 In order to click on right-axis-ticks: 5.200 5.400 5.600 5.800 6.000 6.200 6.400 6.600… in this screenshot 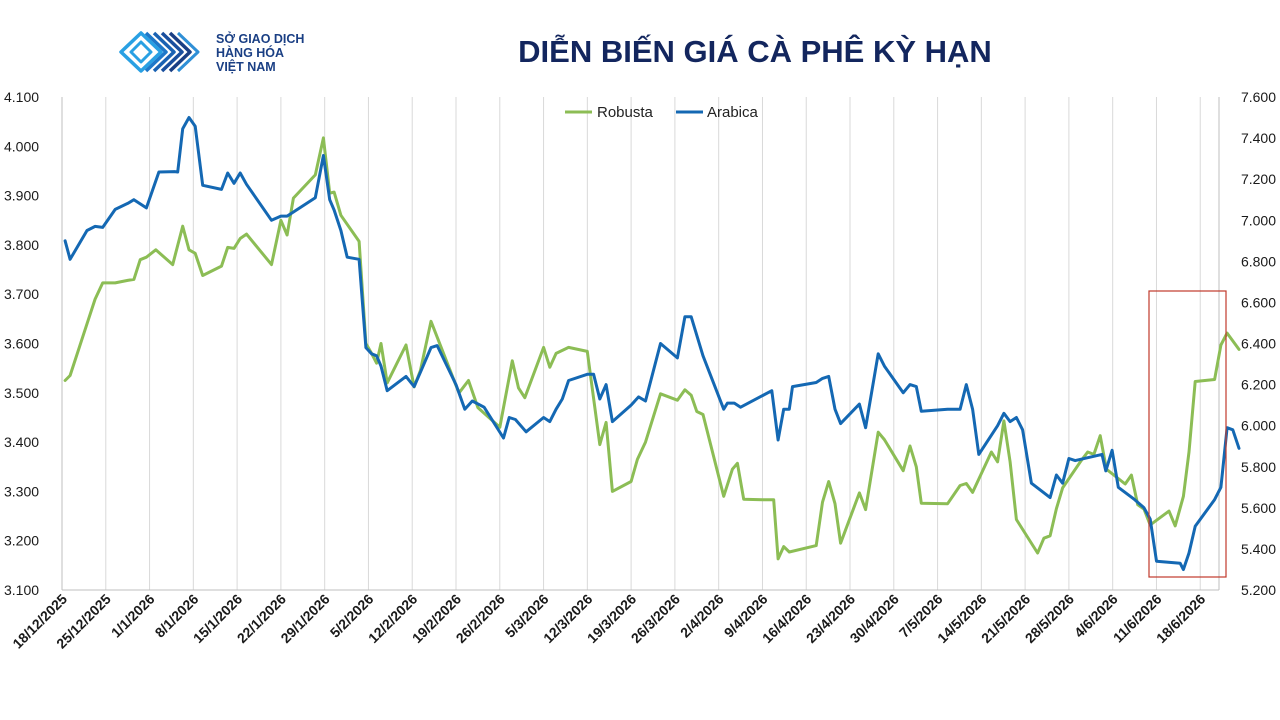, I will do `click(1258, 343)`.